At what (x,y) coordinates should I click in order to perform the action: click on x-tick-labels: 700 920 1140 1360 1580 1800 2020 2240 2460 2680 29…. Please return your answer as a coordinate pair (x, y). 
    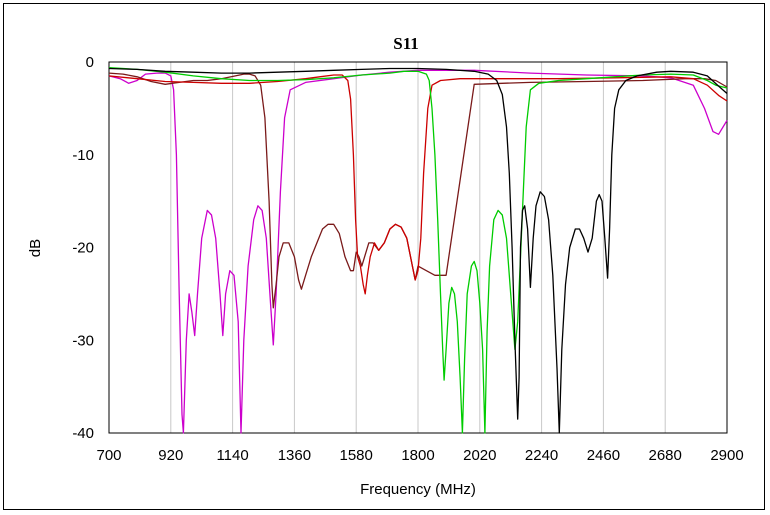
    Looking at the image, I should click on (419, 455).